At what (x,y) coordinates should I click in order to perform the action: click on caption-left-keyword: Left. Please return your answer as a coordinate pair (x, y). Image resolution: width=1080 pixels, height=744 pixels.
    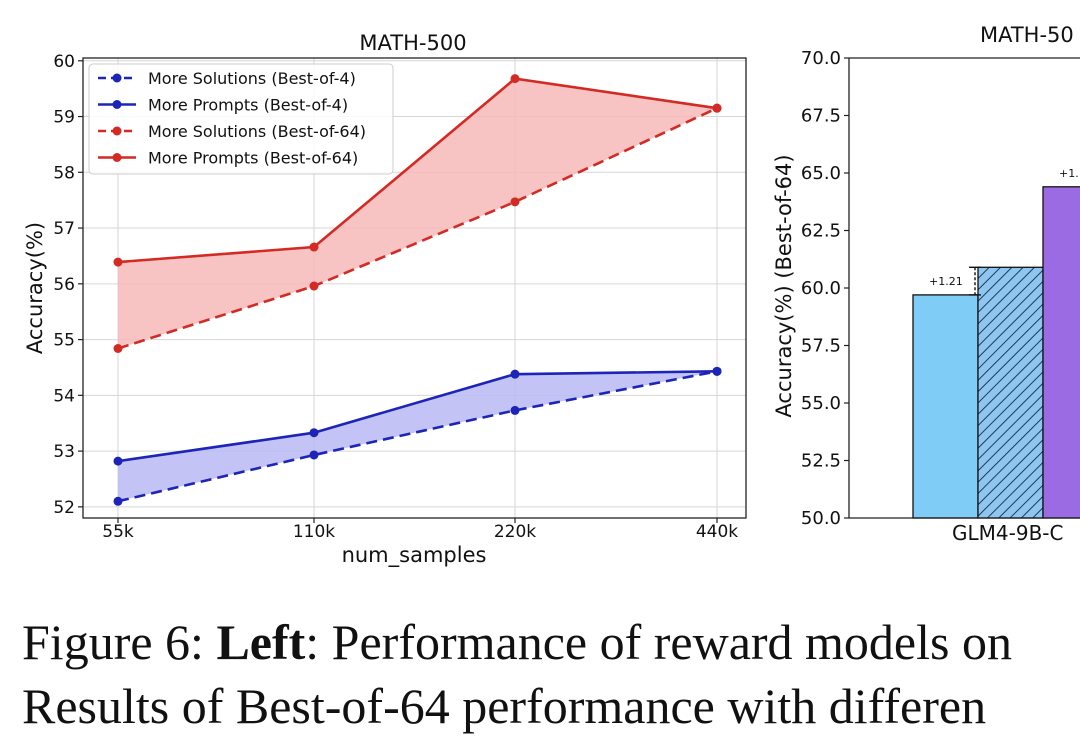
    Looking at the image, I should click on (261, 642).